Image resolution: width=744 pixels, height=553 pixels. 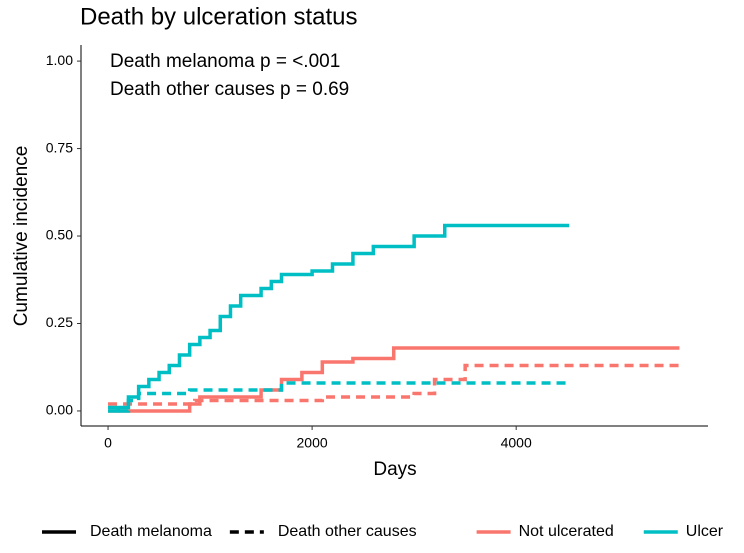 I want to click on x-tick-label: 4000, so click(x=516, y=443).